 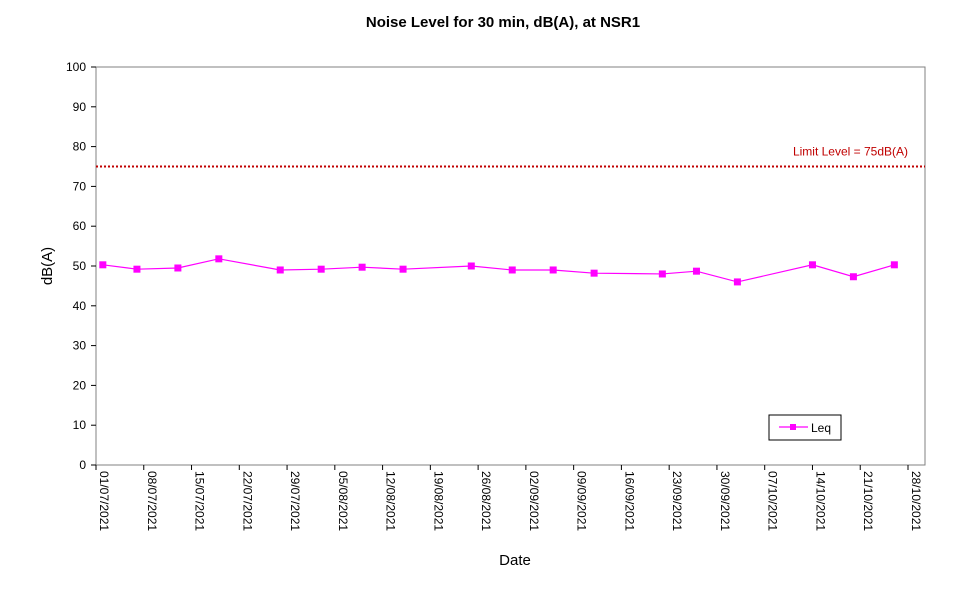 What do you see at coordinates (629, 501) in the screenshot?
I see `x-tick-label: 16/09/2021` at bounding box center [629, 501].